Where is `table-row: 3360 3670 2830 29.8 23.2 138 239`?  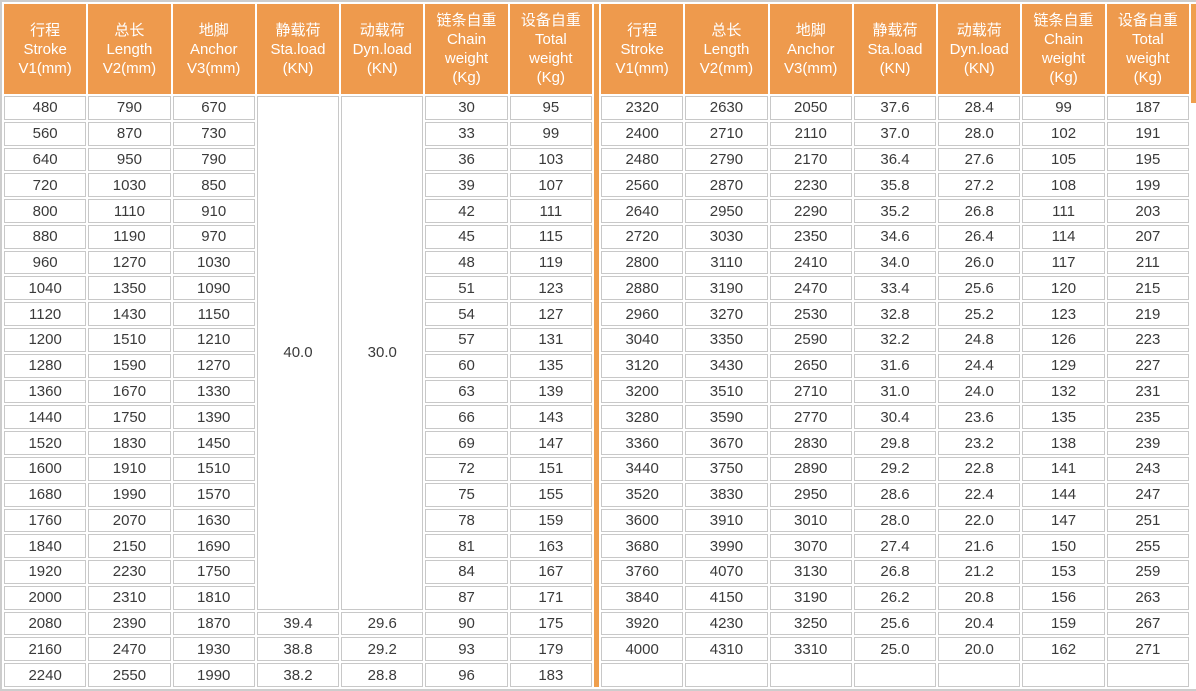 table-row: 3360 3670 2830 29.8 23.2 138 239 is located at coordinates (895, 443).